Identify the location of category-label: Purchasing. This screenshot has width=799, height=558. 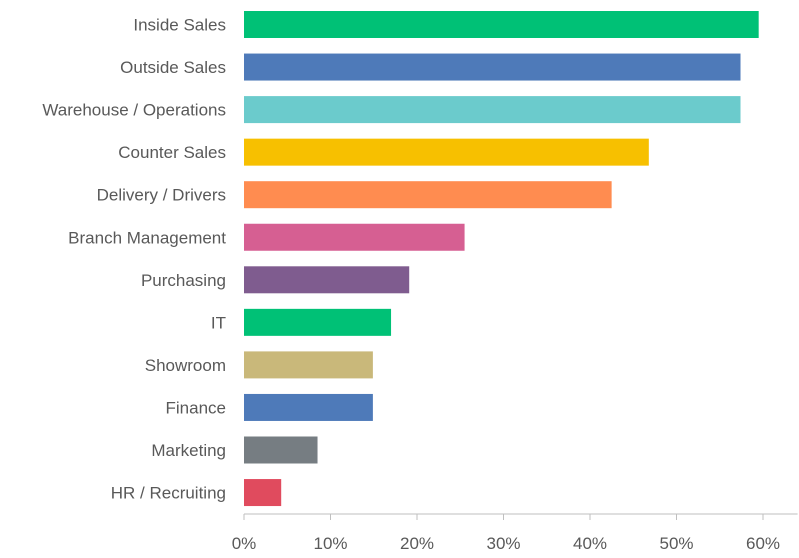
(183, 280).